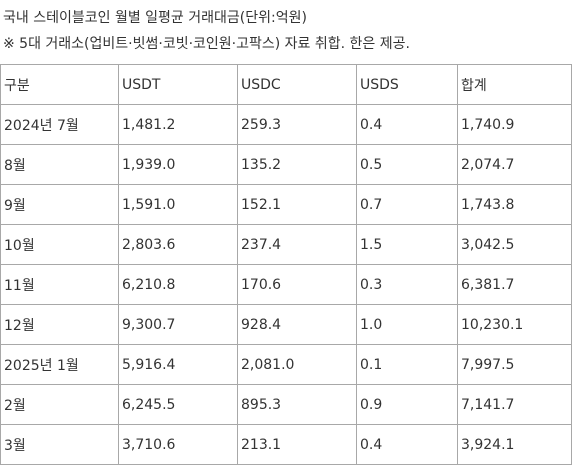 This screenshot has height=466, width=572. I want to click on column-header: 합계, so click(514, 84).